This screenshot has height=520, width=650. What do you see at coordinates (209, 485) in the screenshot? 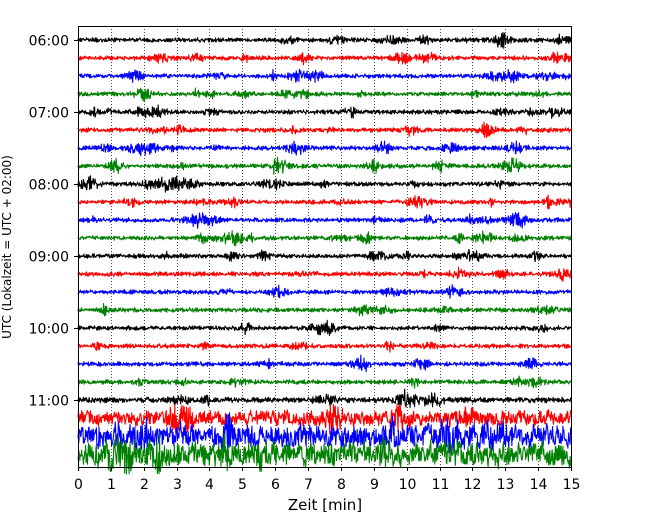
I see `x-tick-label: 4` at bounding box center [209, 485].